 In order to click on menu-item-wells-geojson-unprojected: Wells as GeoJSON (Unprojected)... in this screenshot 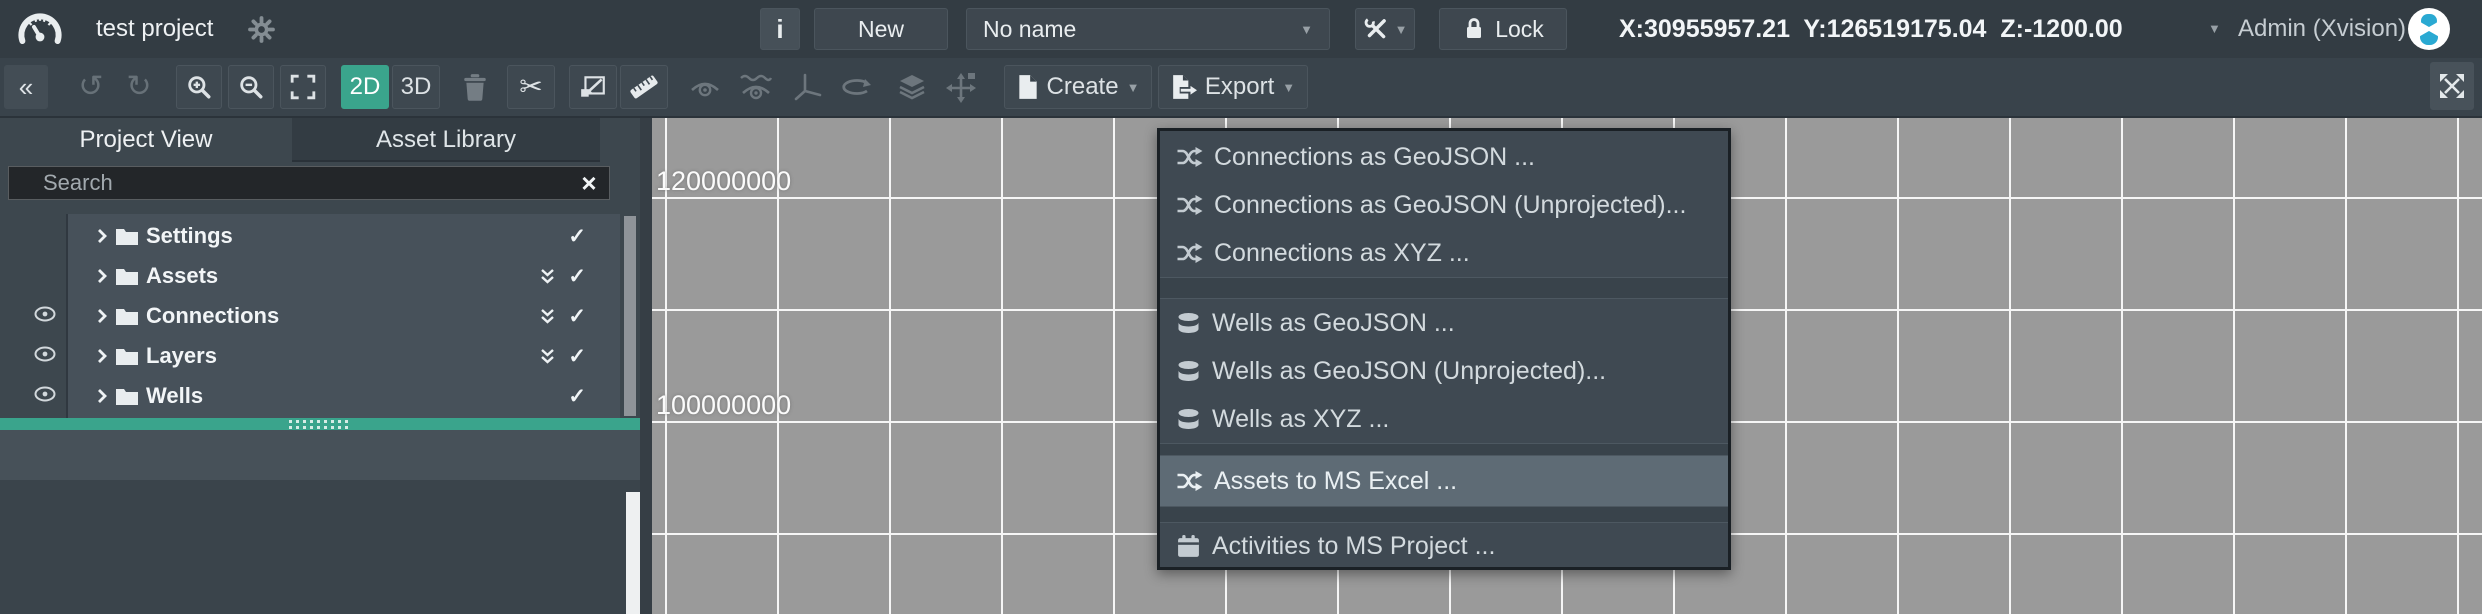, I will do `click(1444, 371)`.